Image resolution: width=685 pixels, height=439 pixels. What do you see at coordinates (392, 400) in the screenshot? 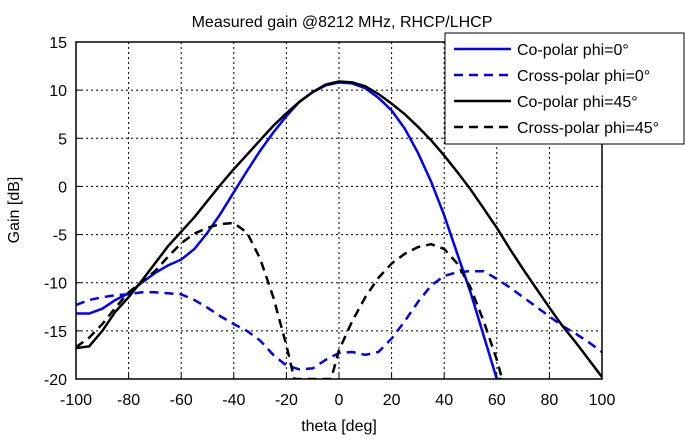
I see `x-tick-label: 20` at bounding box center [392, 400].